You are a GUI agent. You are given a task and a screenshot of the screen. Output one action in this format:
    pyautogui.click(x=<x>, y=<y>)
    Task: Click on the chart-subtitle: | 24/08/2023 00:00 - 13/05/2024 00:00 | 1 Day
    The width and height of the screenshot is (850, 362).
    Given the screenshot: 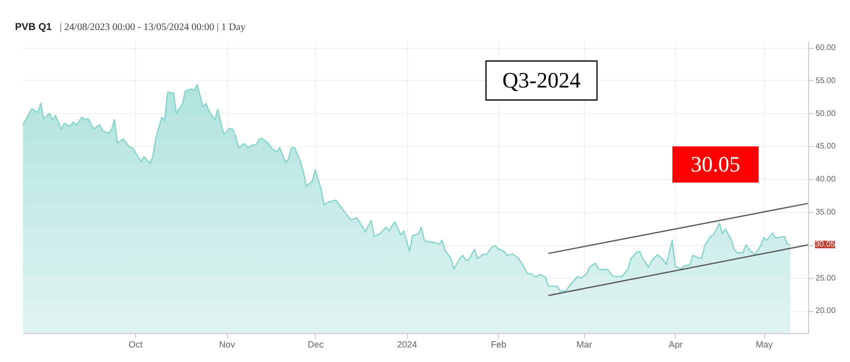 What is the action you would take?
    pyautogui.click(x=153, y=27)
    